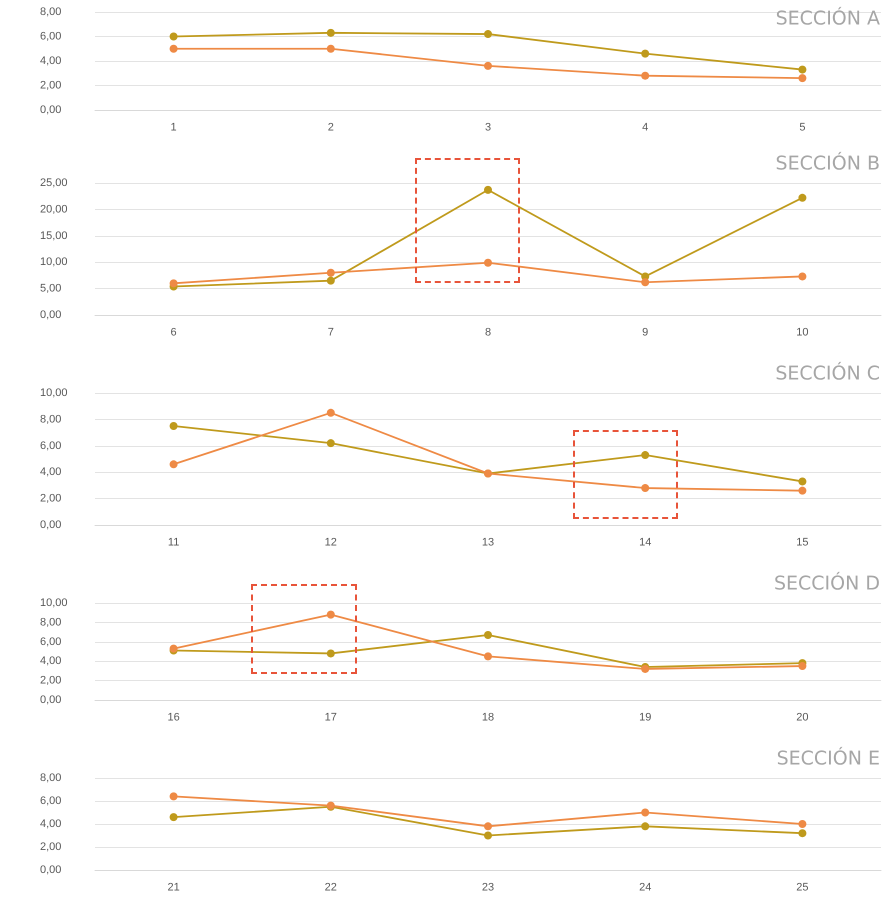  I want to click on x-tick-label: 8, so click(488, 332).